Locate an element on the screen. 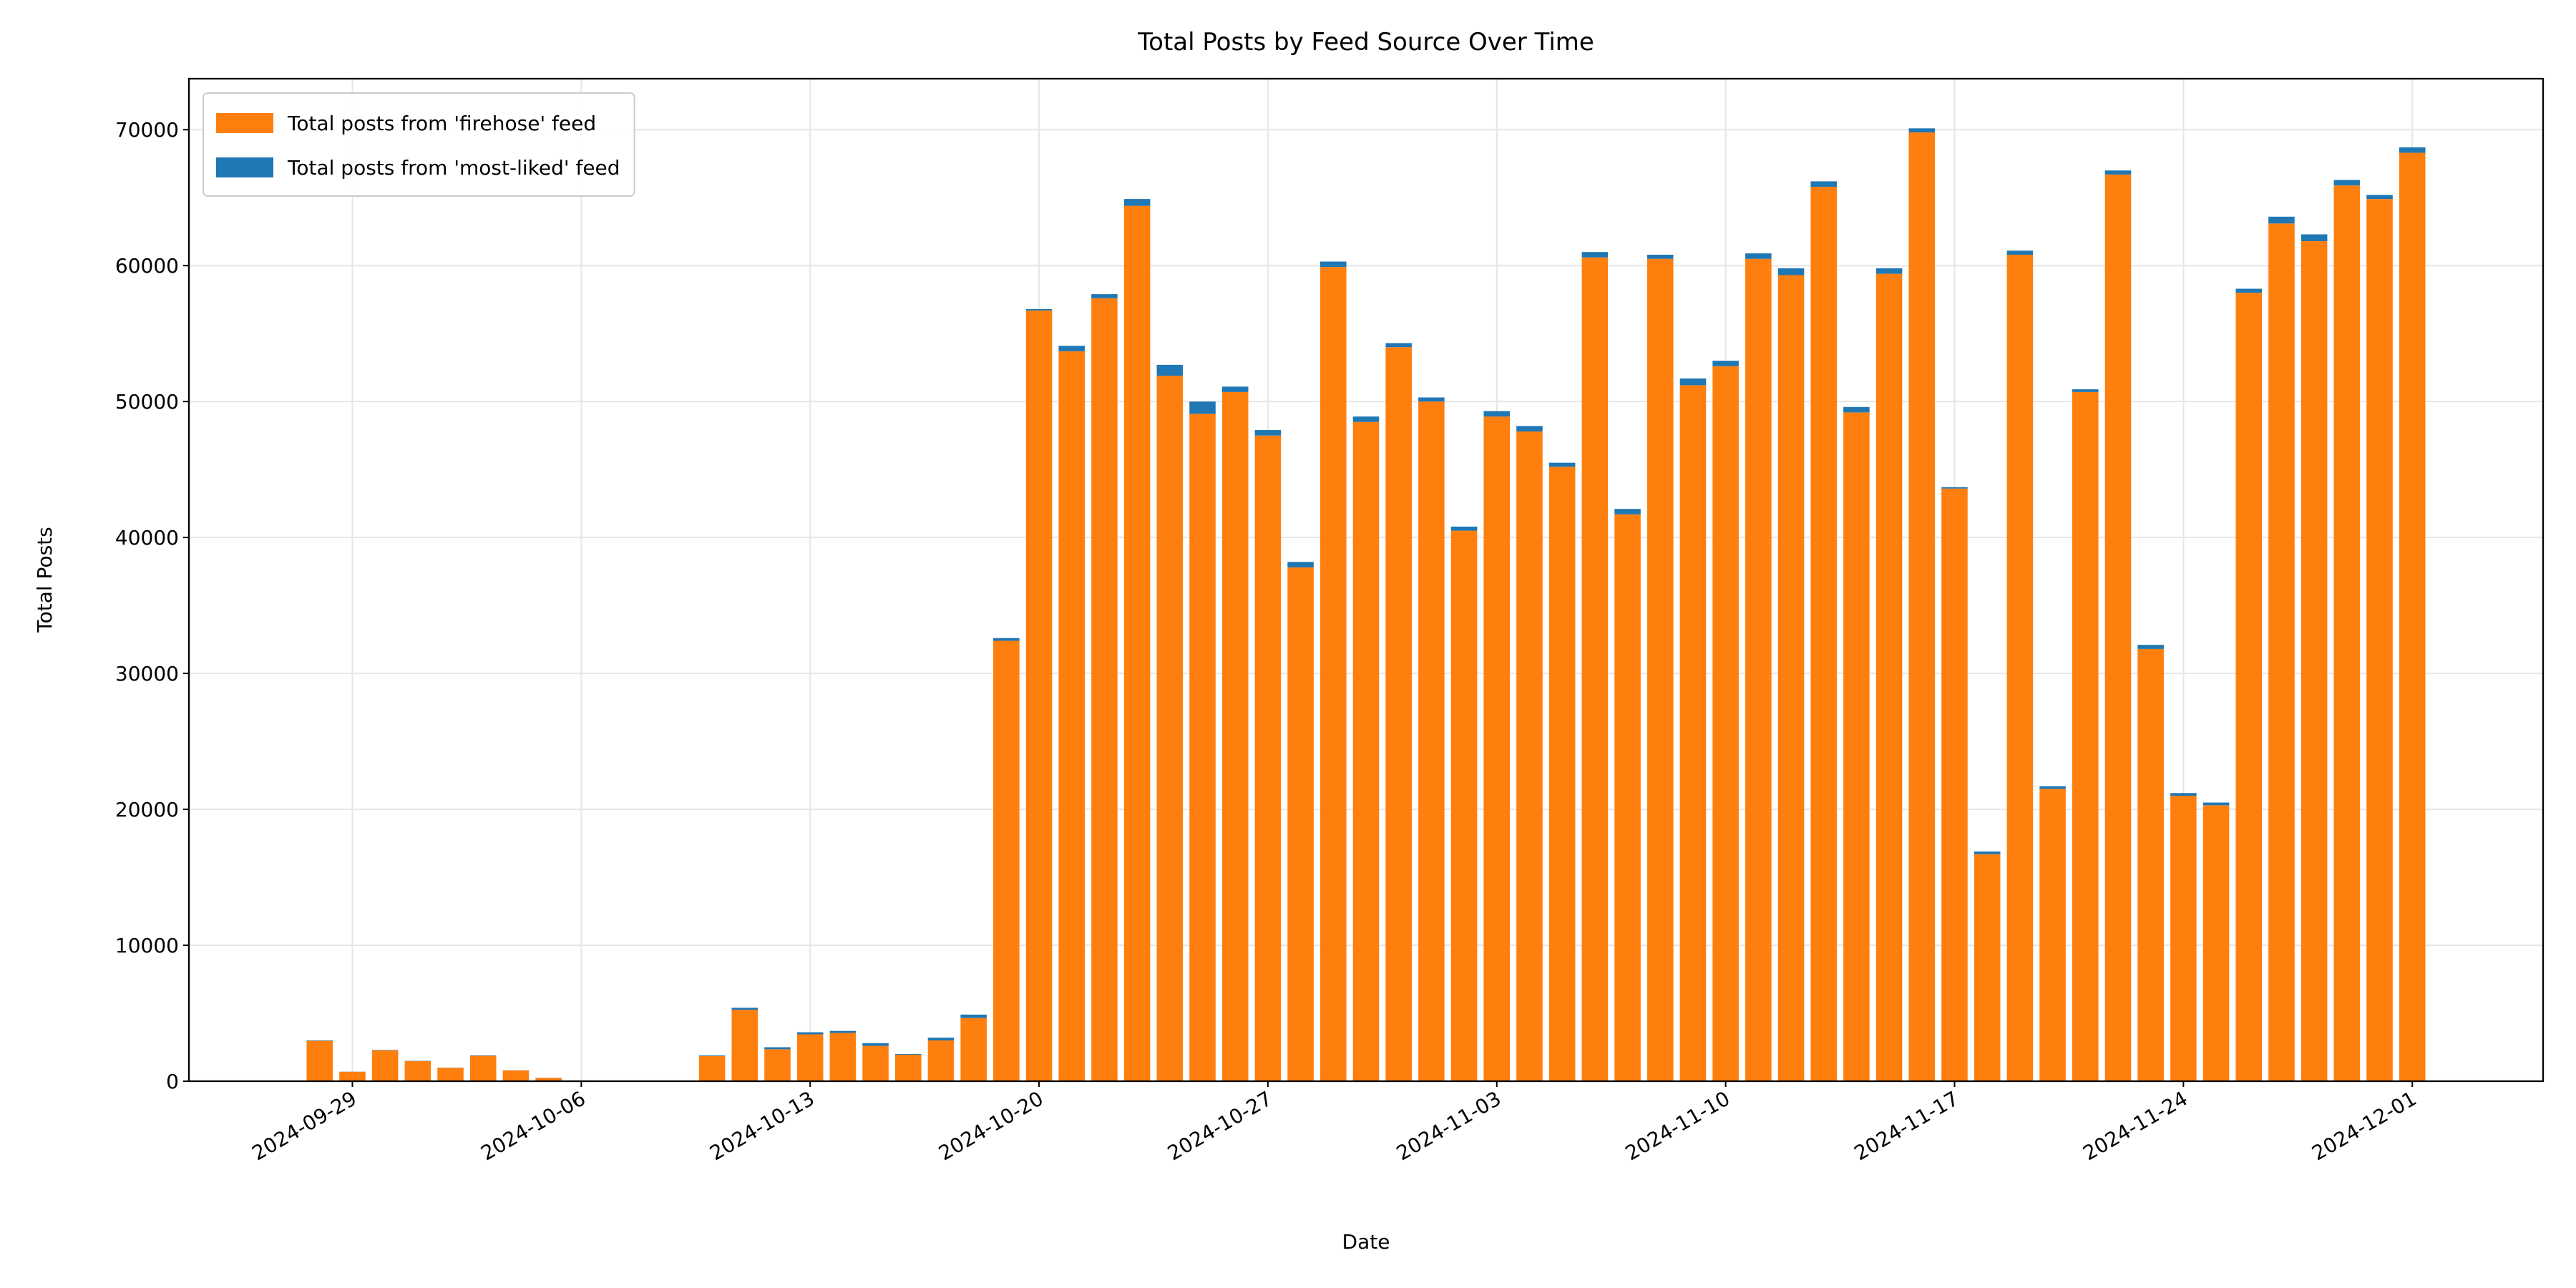 The image size is (2576, 1288). chart-title: Total Posts by Feed Source Over Time is located at coordinates (1365, 42).